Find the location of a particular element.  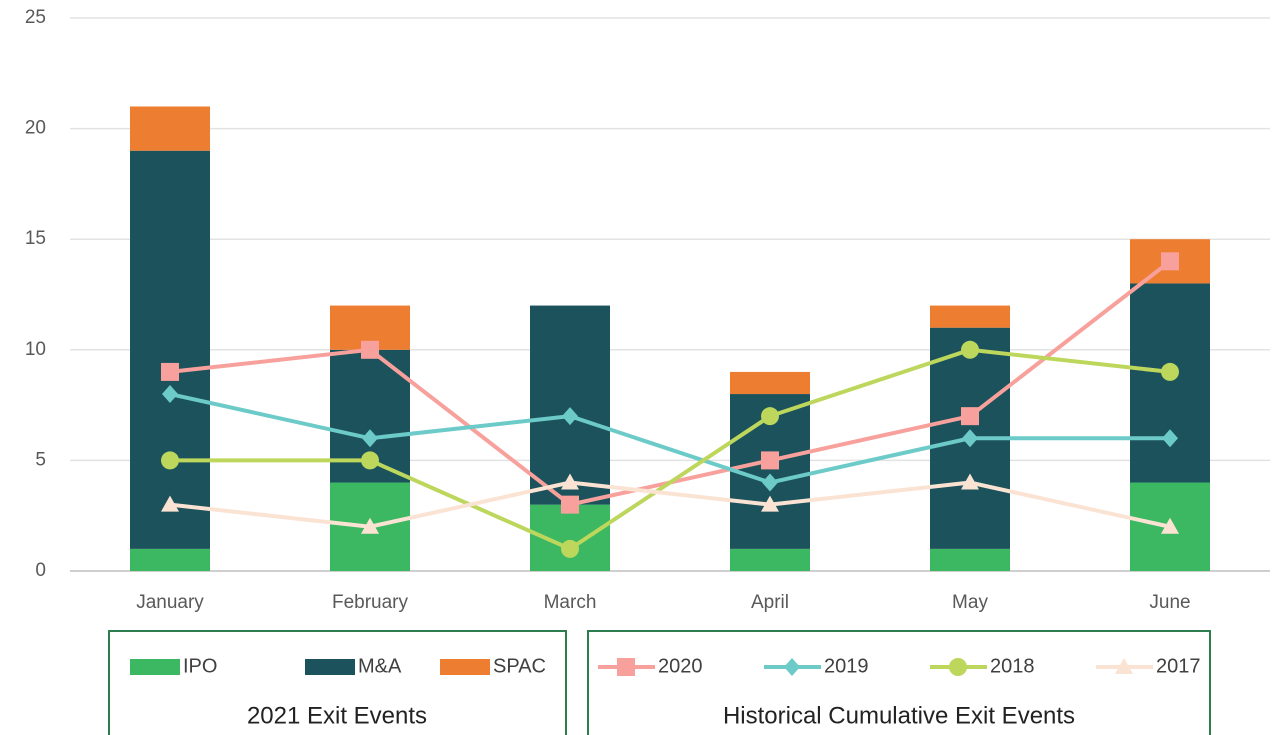

x-tick-label: March is located at coordinates (570, 602).